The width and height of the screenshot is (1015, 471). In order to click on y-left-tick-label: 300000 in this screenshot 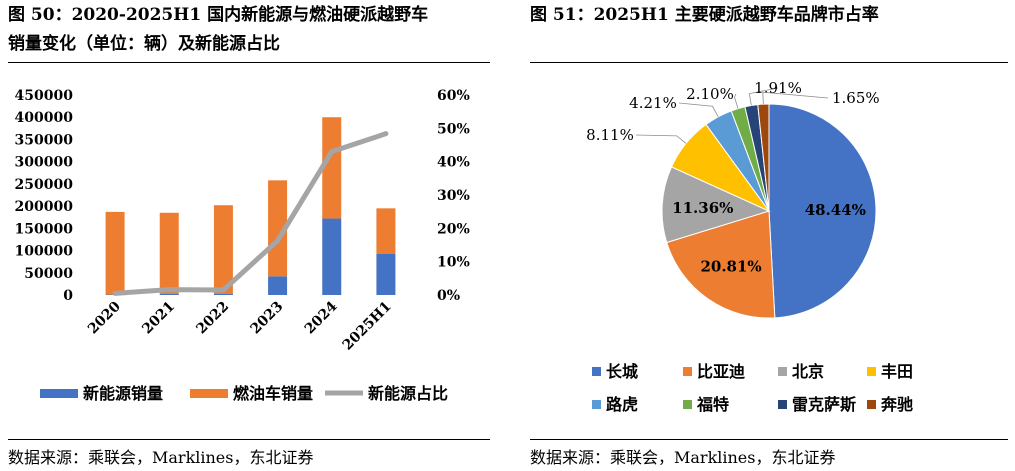, I will do `click(44, 163)`.